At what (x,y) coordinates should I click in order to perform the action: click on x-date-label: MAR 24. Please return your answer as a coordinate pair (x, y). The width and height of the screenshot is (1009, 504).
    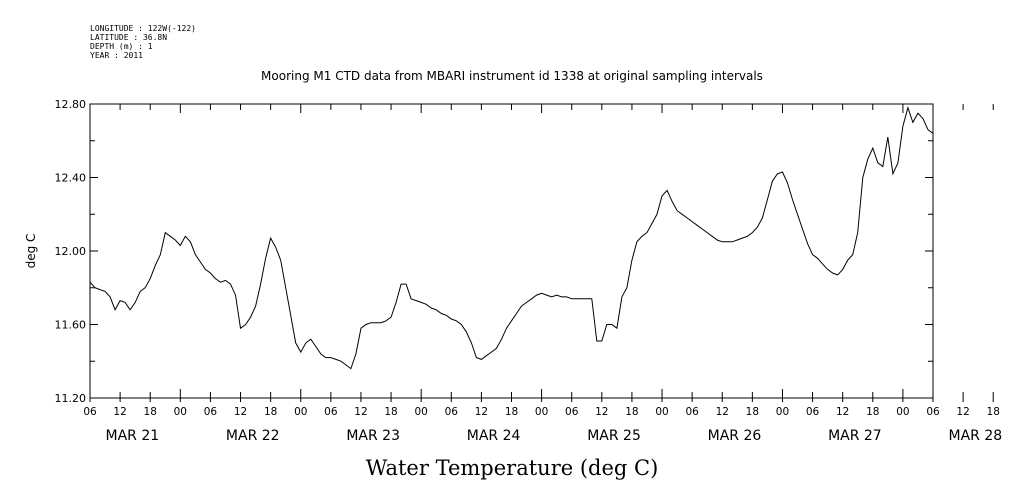
    Looking at the image, I should click on (494, 436).